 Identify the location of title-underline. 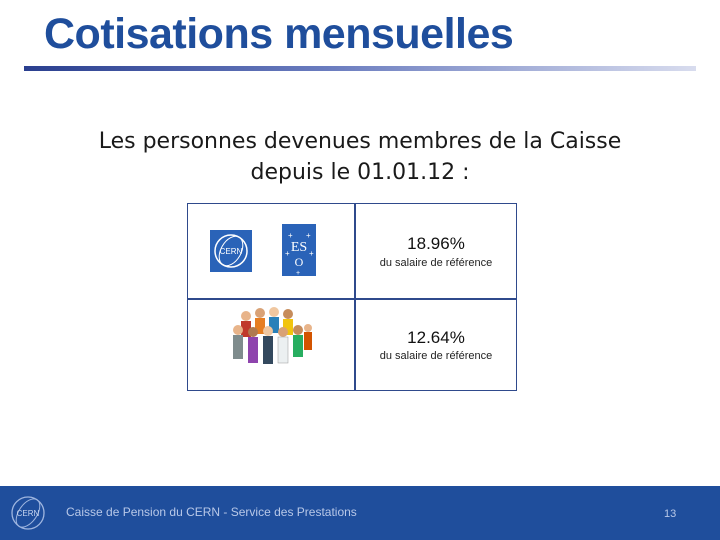
(360, 68).